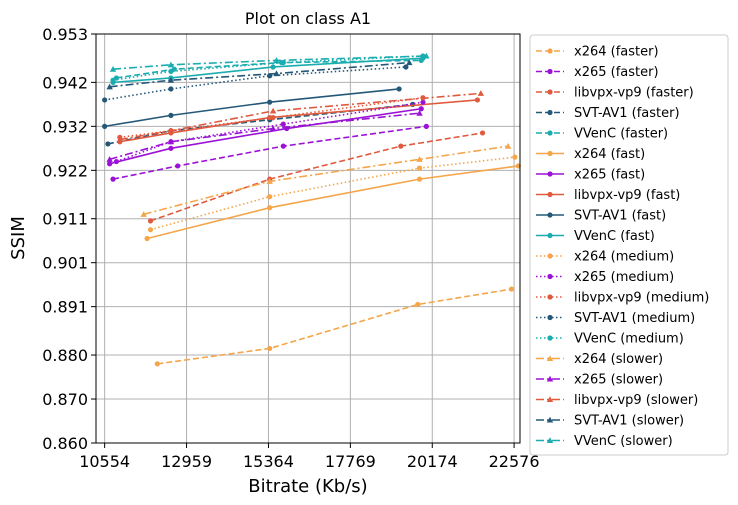 The height and width of the screenshot is (505, 738). Describe the element at coordinates (629, 421) in the screenshot. I see `legend-label: SVT-AV1 (slower)` at that location.